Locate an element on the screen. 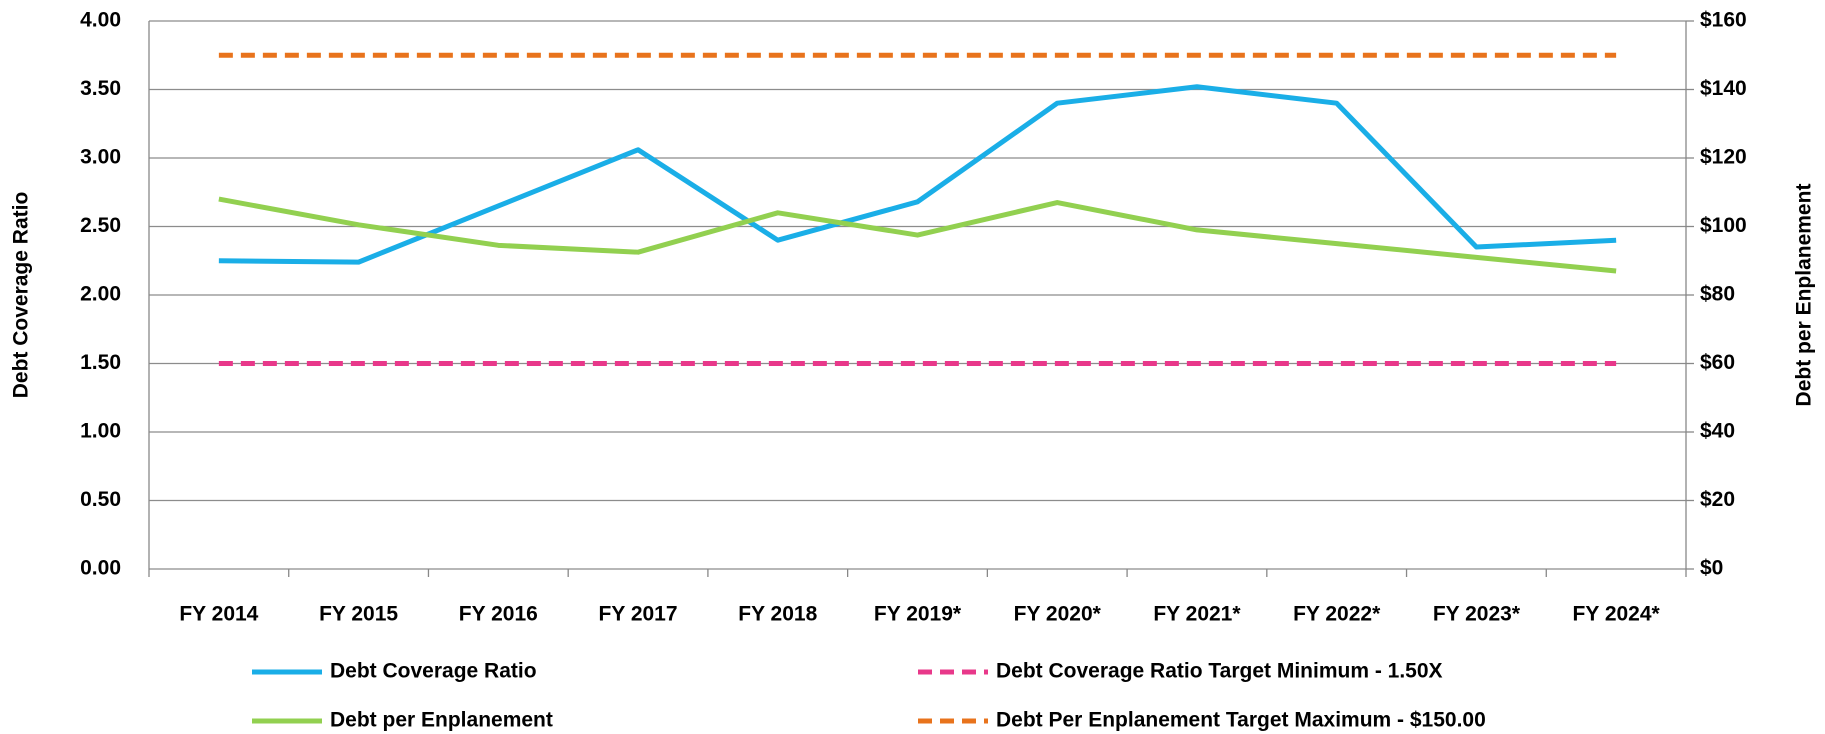 This screenshot has height=734, width=1825. x-tick-label: FY 2024* is located at coordinates (1617, 614).